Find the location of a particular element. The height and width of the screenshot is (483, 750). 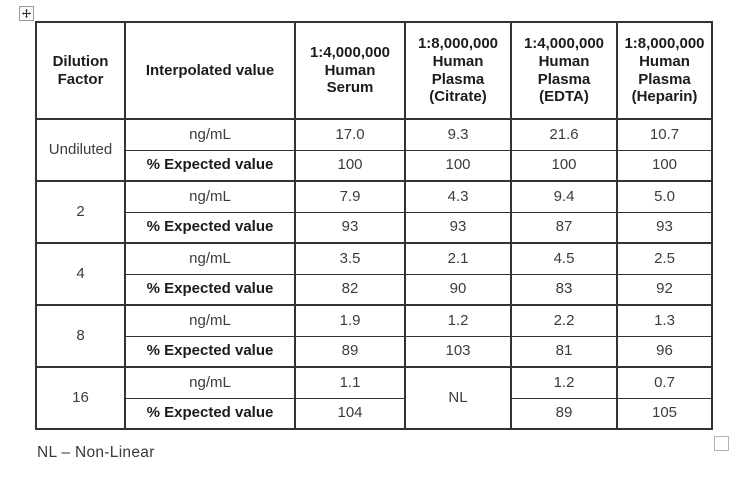

value-cell: 3.5 is located at coordinates (350, 258).